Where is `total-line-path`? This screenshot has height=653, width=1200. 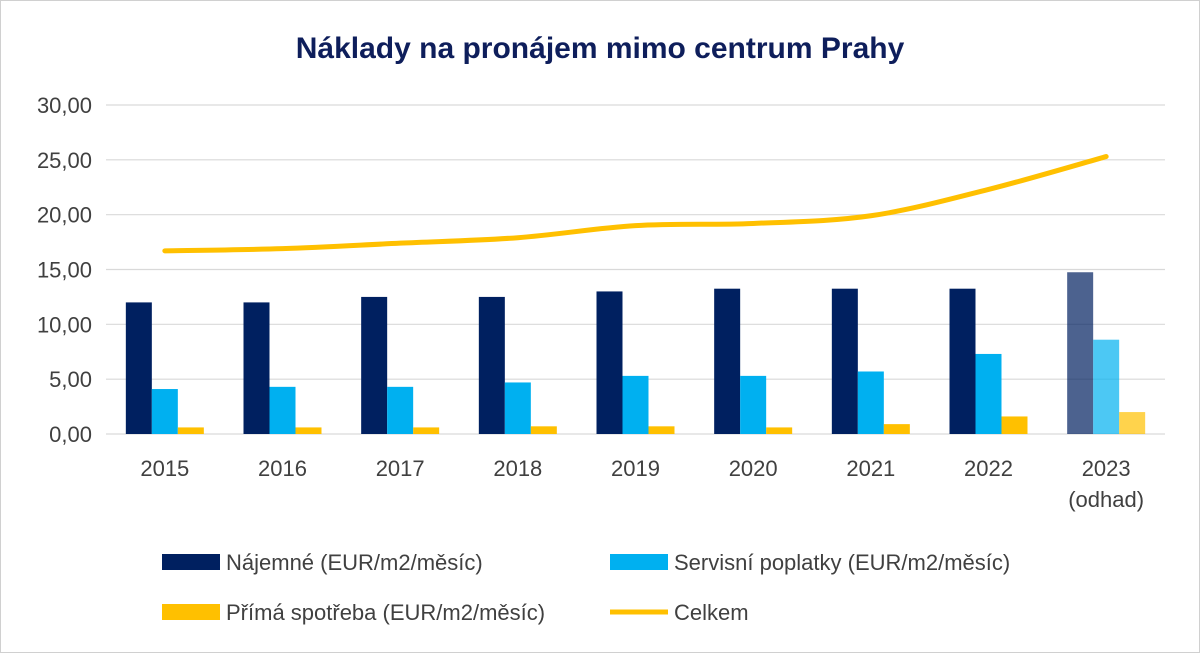
total-line-path is located at coordinates (635, 204).